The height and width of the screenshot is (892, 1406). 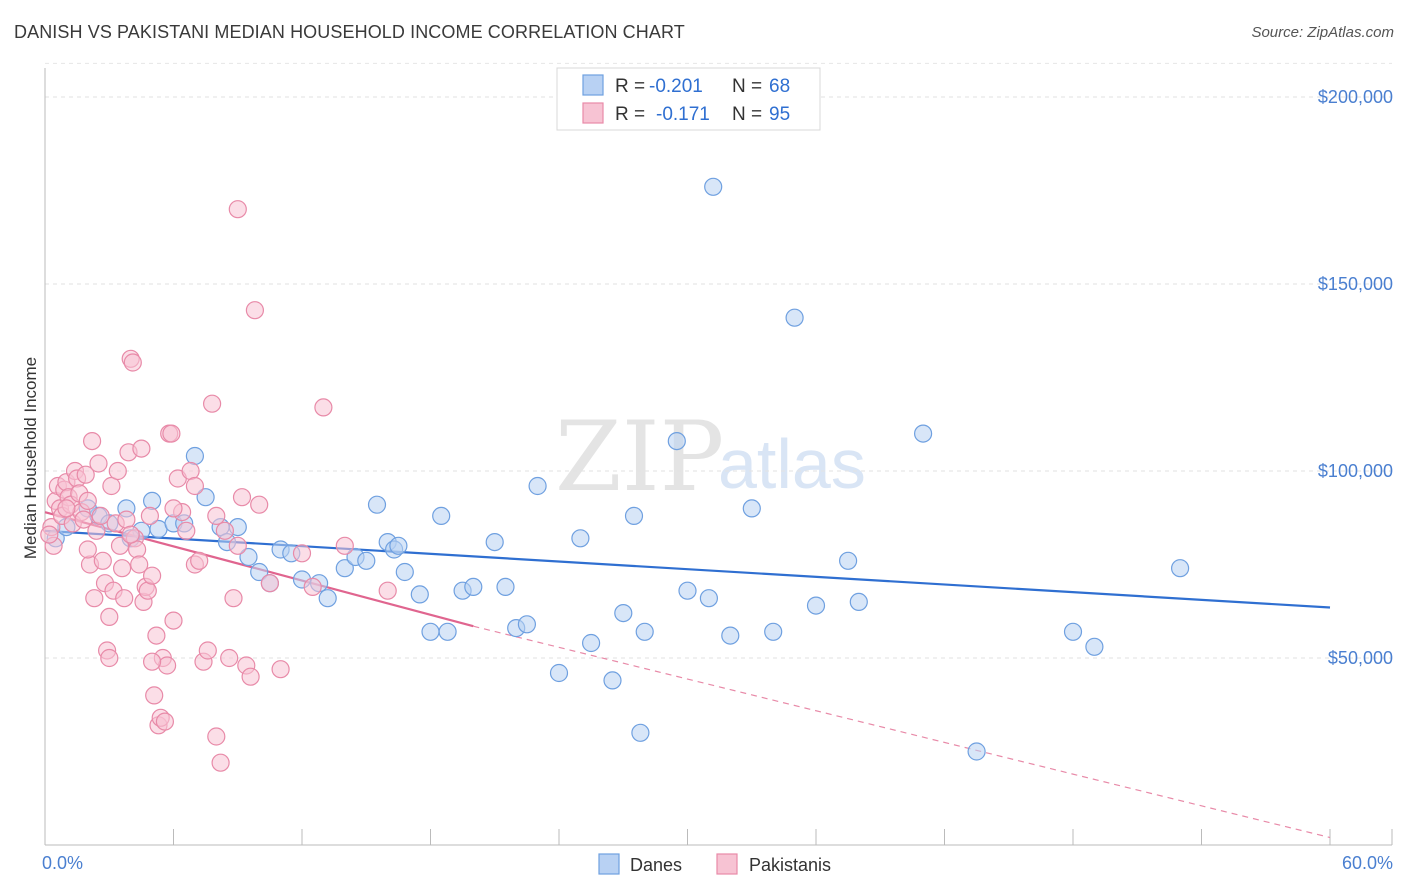 What do you see at coordinates (792, 464) in the screenshot?
I see `watermark-atlas: atlas` at bounding box center [792, 464].